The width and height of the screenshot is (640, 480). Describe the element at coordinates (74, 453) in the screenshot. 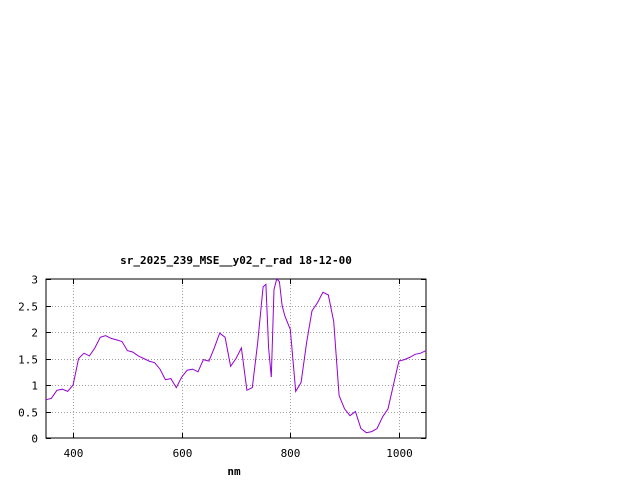

I see `x-tick-label: 400` at that location.